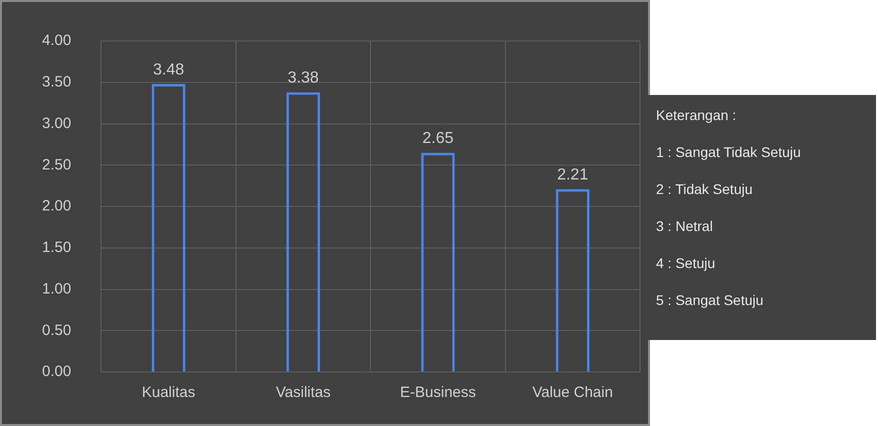 The image size is (878, 426). I want to click on y-tick-label: 4.00, so click(57, 41).